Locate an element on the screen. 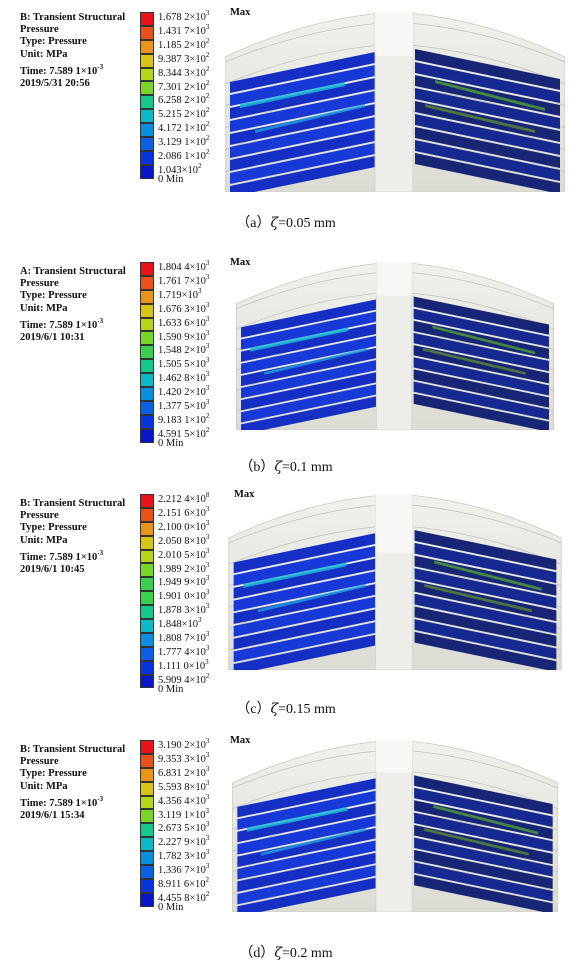 This screenshot has height=966, width=572. legend-label: 5.215 2×102 is located at coordinates (184, 113).